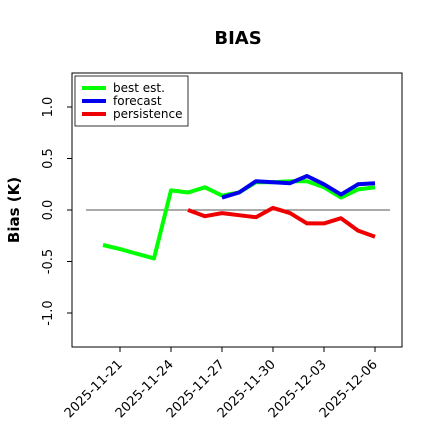  Describe the element at coordinates (14, 210) in the screenshot. I see `y-axis-label: Bias (K)` at that location.